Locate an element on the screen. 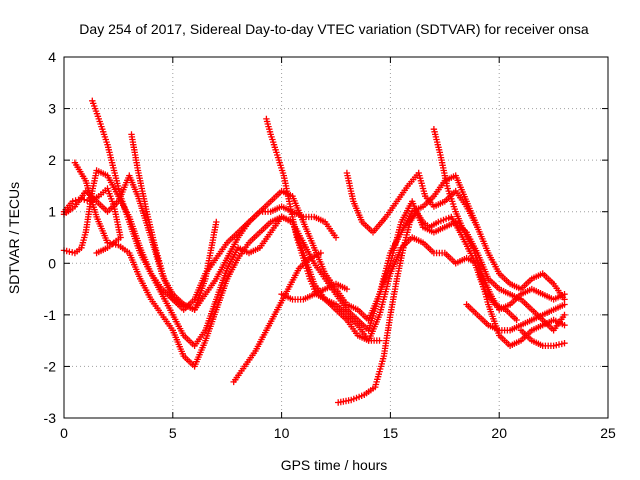  series-12-markers is located at coordinates (515, 317).